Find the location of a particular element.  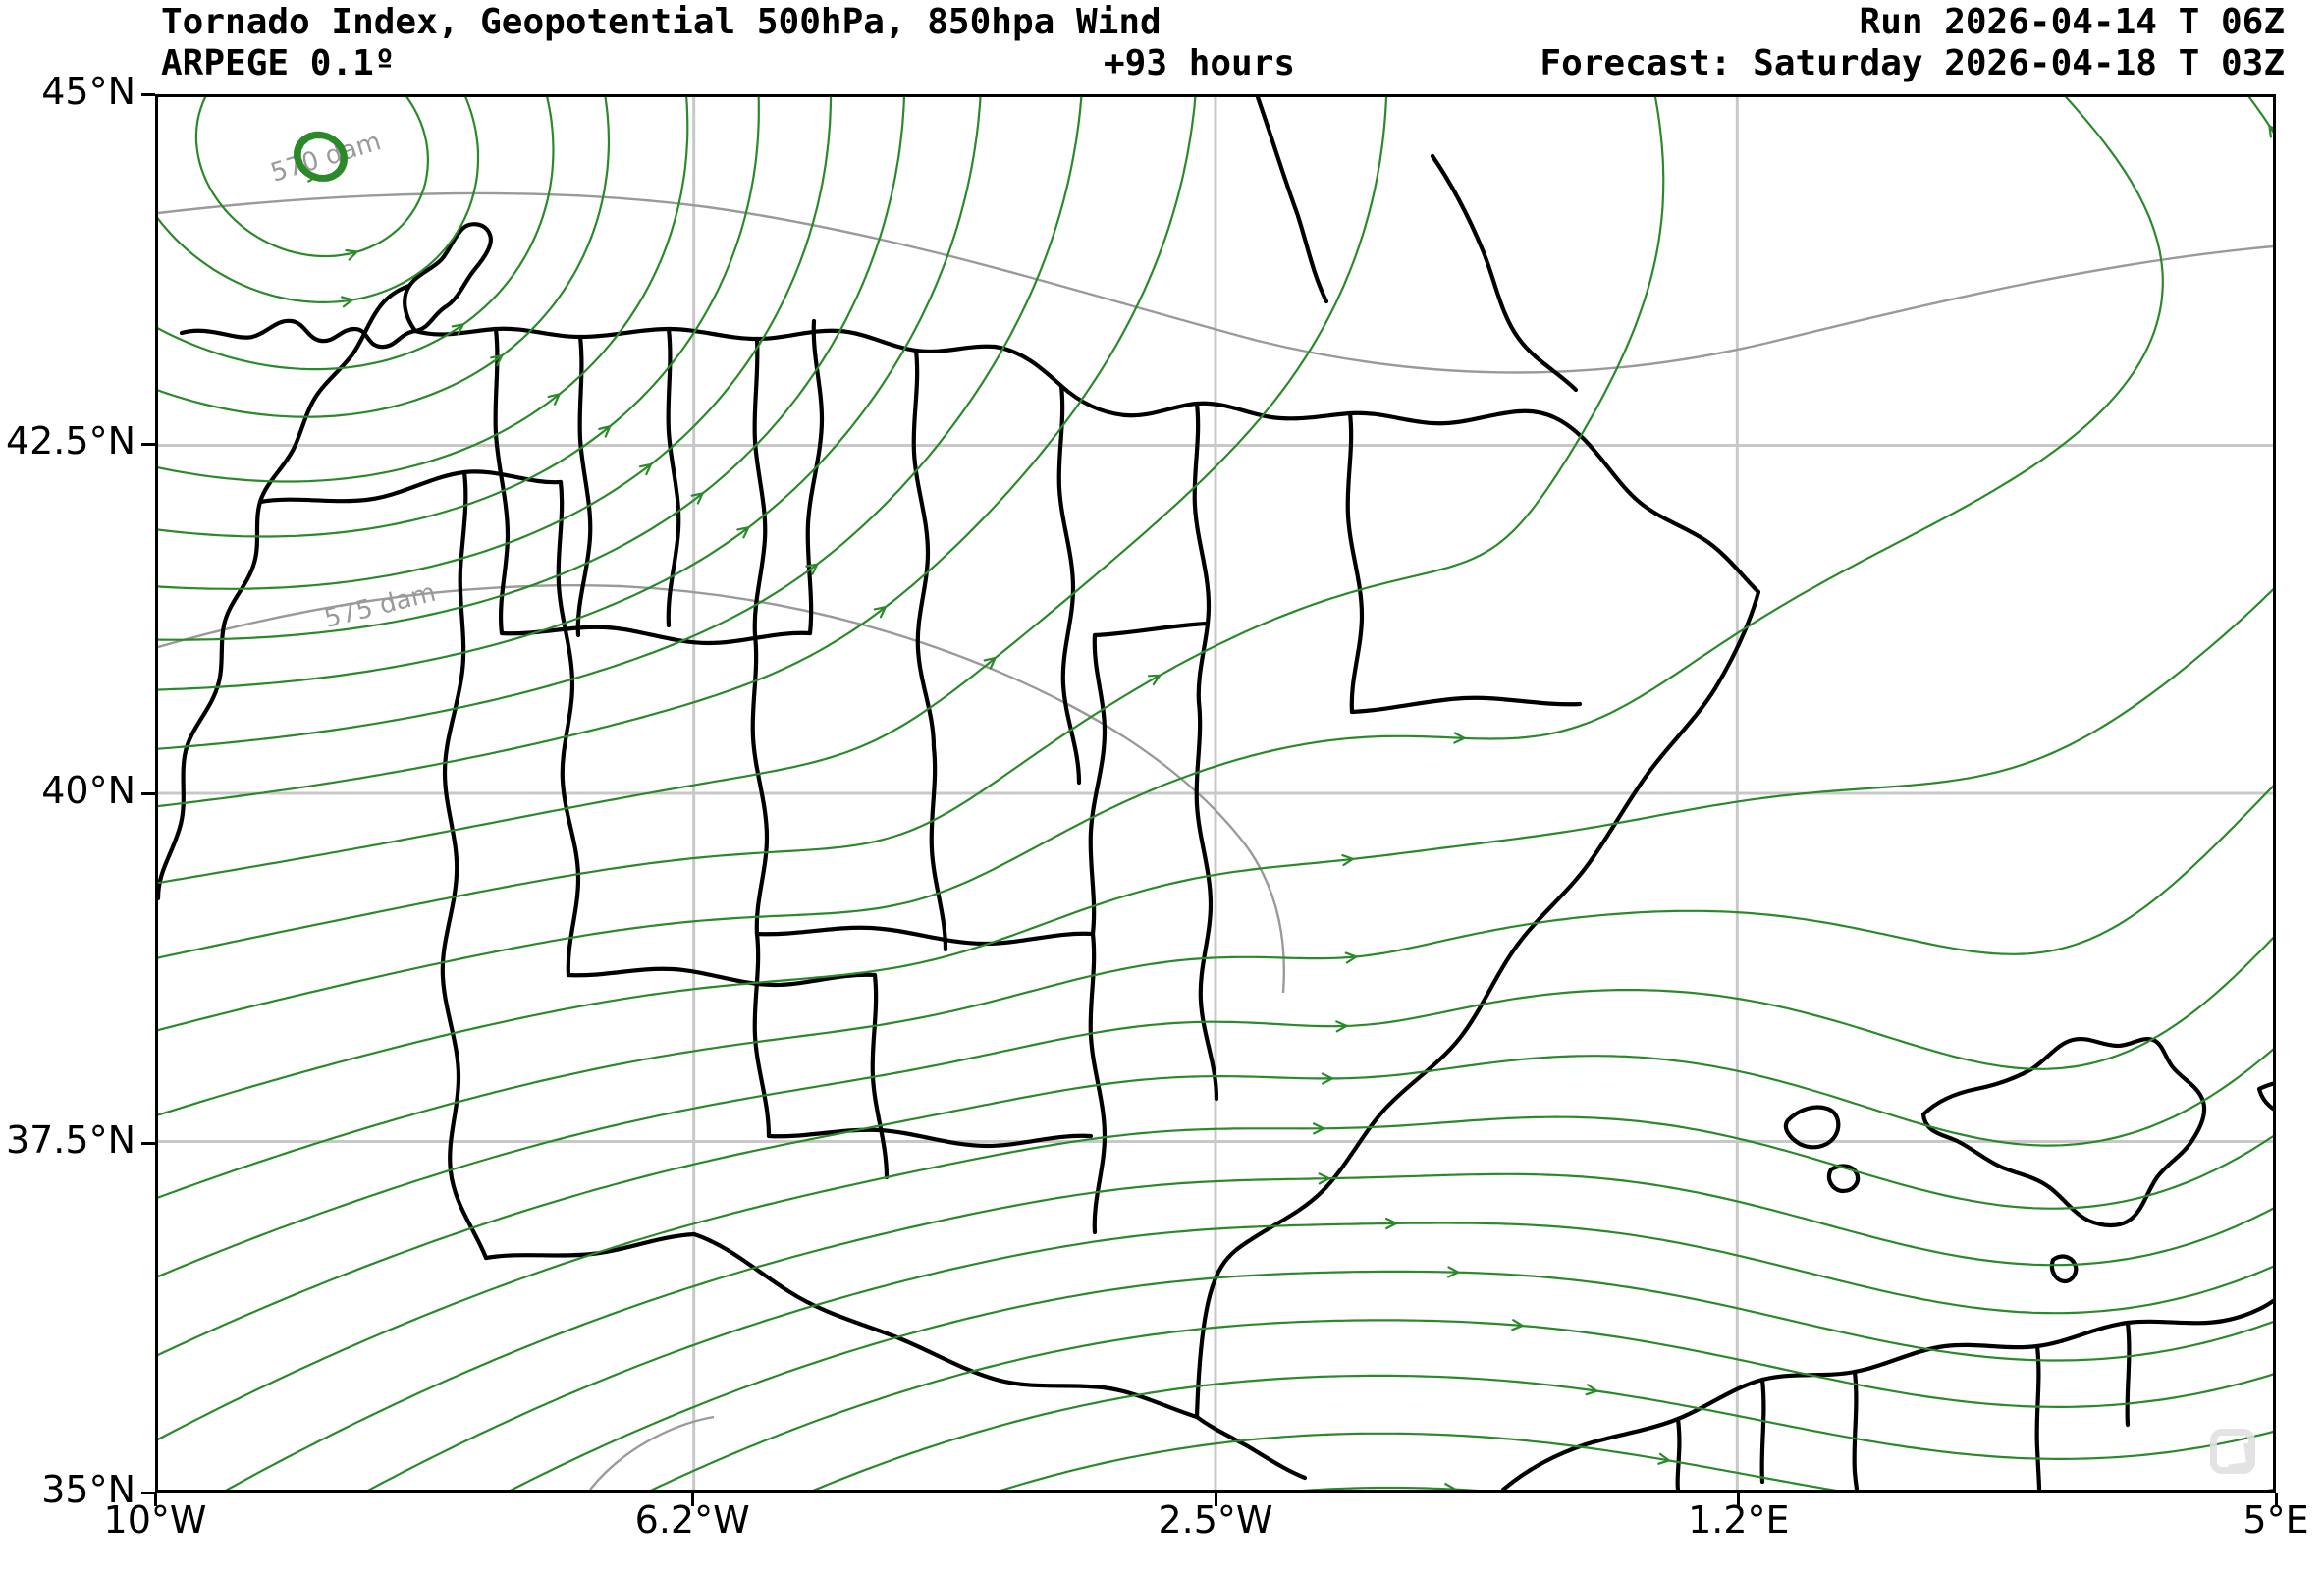

contour-label-575: 575 dam is located at coordinates (379, 606).